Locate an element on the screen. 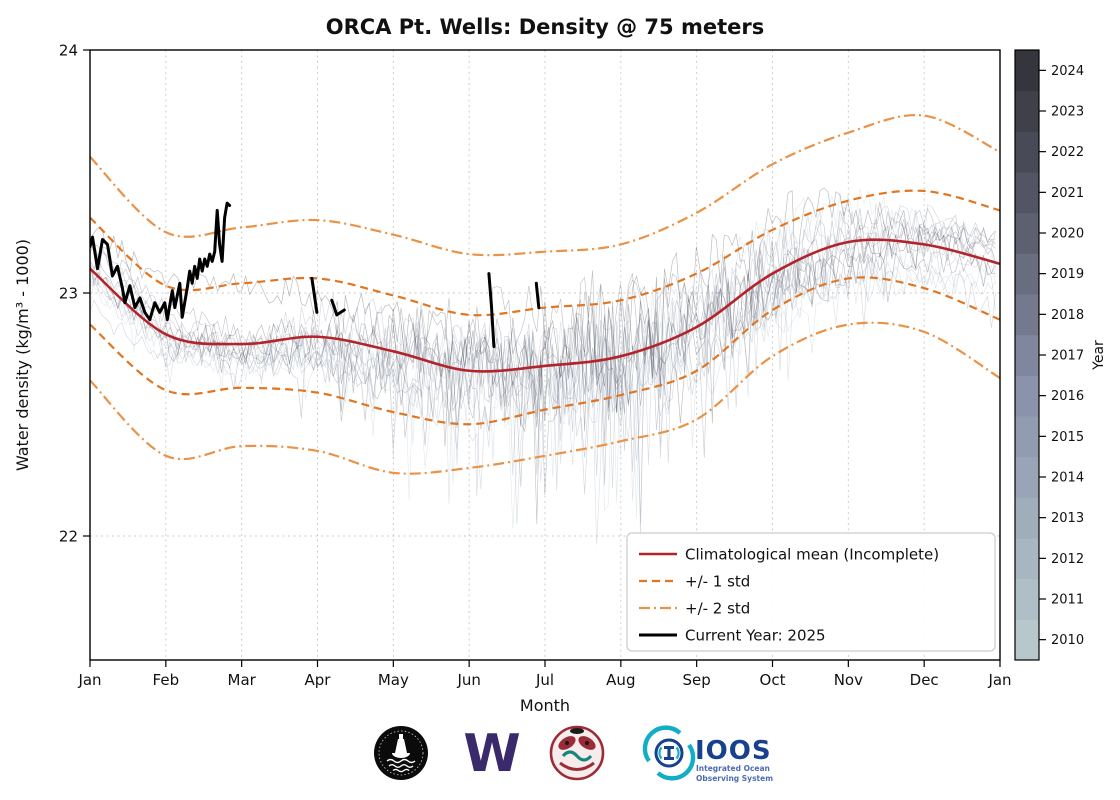 This screenshot has height=800, width=1120. legend-entry-current-year: Current Year: 2025 is located at coordinates (732, 635).